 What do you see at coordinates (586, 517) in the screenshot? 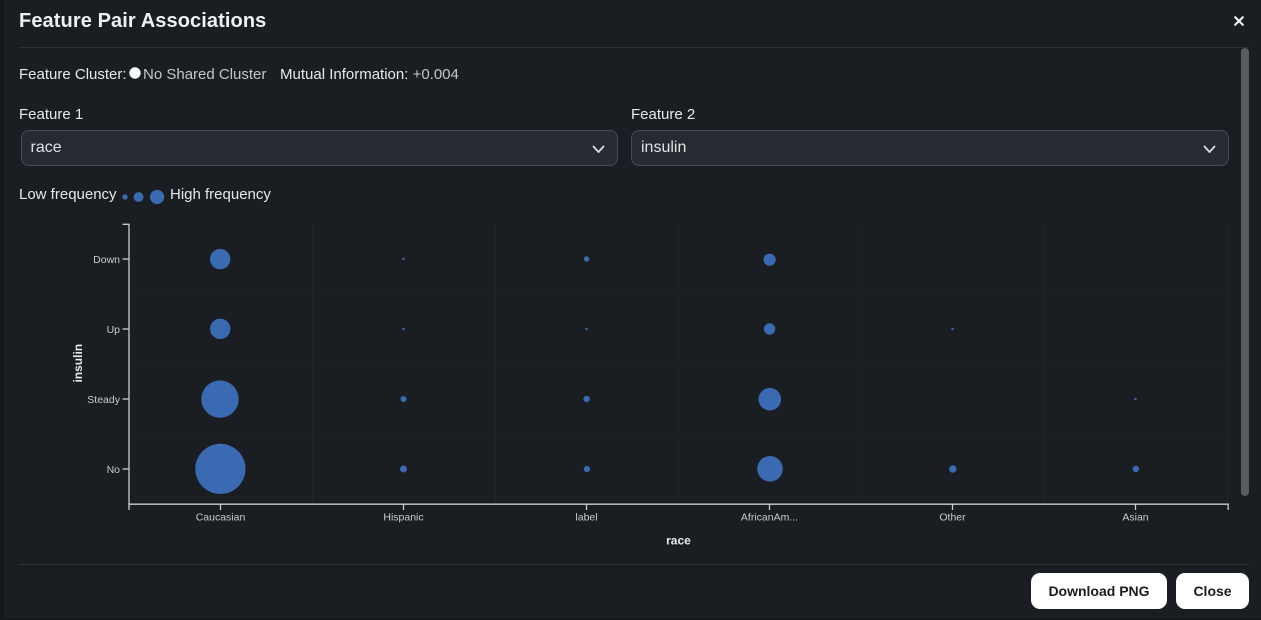
I see `svg-text: label` at bounding box center [586, 517].